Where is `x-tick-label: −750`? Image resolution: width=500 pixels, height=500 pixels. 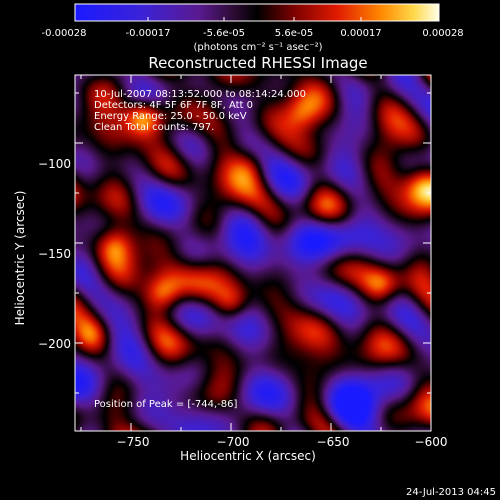
x-tick-label: −750 is located at coordinates (133, 442).